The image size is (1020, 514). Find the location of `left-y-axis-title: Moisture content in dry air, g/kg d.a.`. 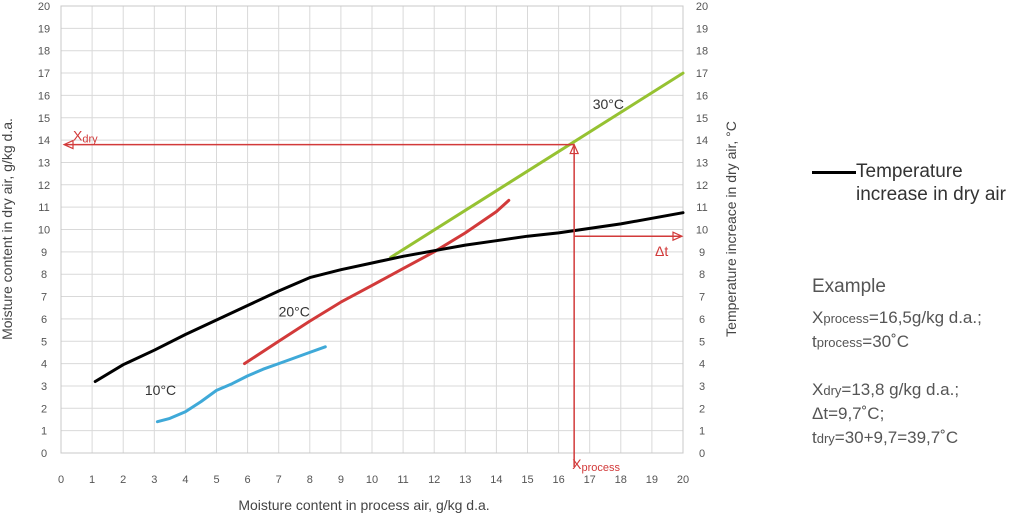

left-y-axis-title: Moisture content in dry air, g/kg d.a. is located at coordinates (7, 229).